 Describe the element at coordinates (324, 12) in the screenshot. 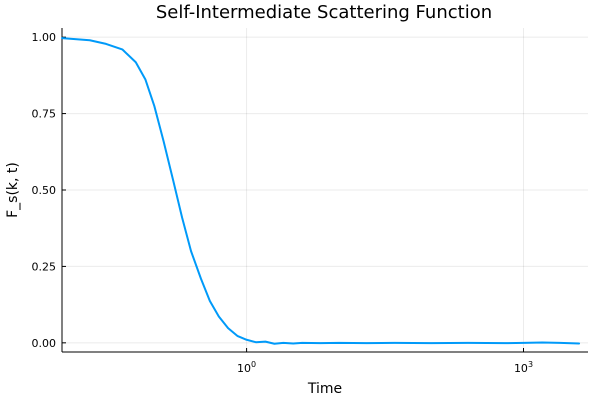

I see `chart-title: Self-Intermediate Scattering Function` at that location.